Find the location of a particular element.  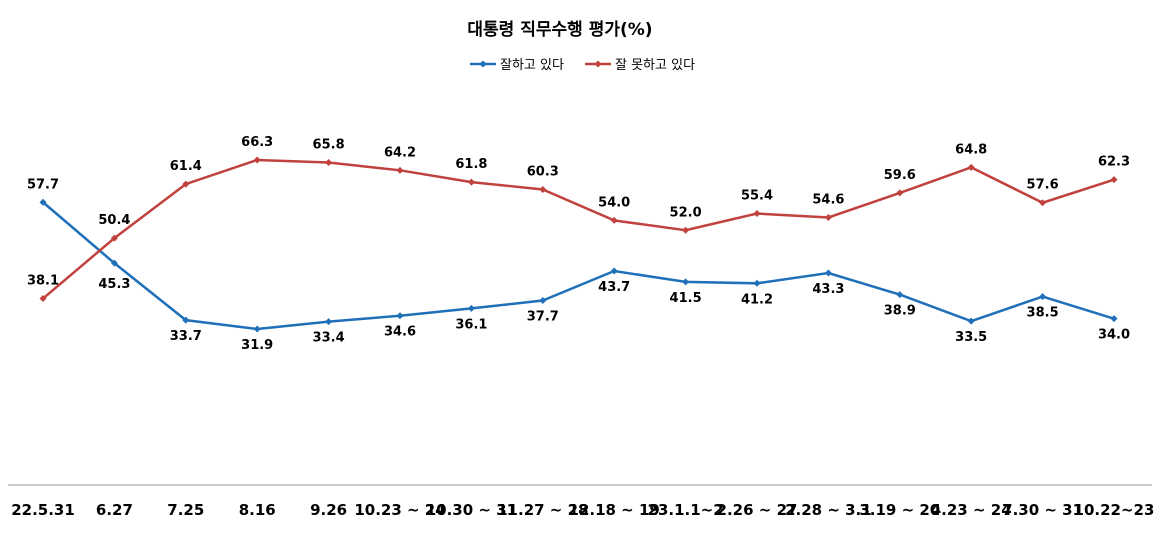

chart-title: 대통령 직무수행 평가(%) is located at coordinates (559, 29).